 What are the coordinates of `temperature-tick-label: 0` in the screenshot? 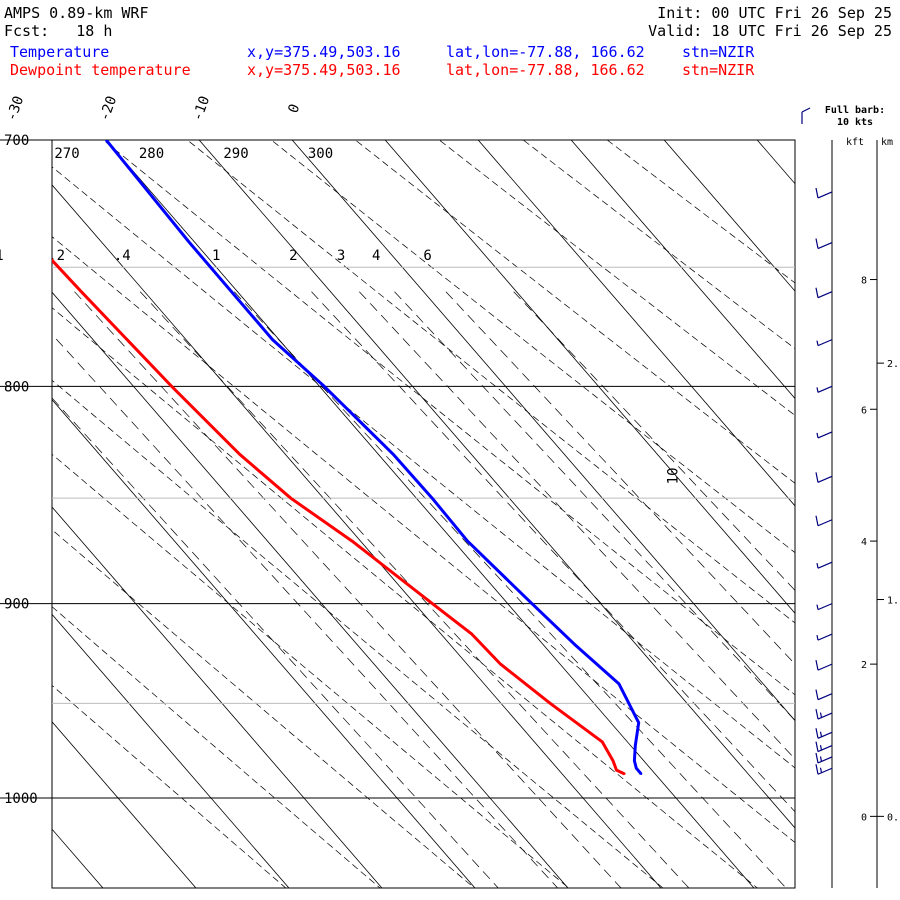 It's located at (294, 108).